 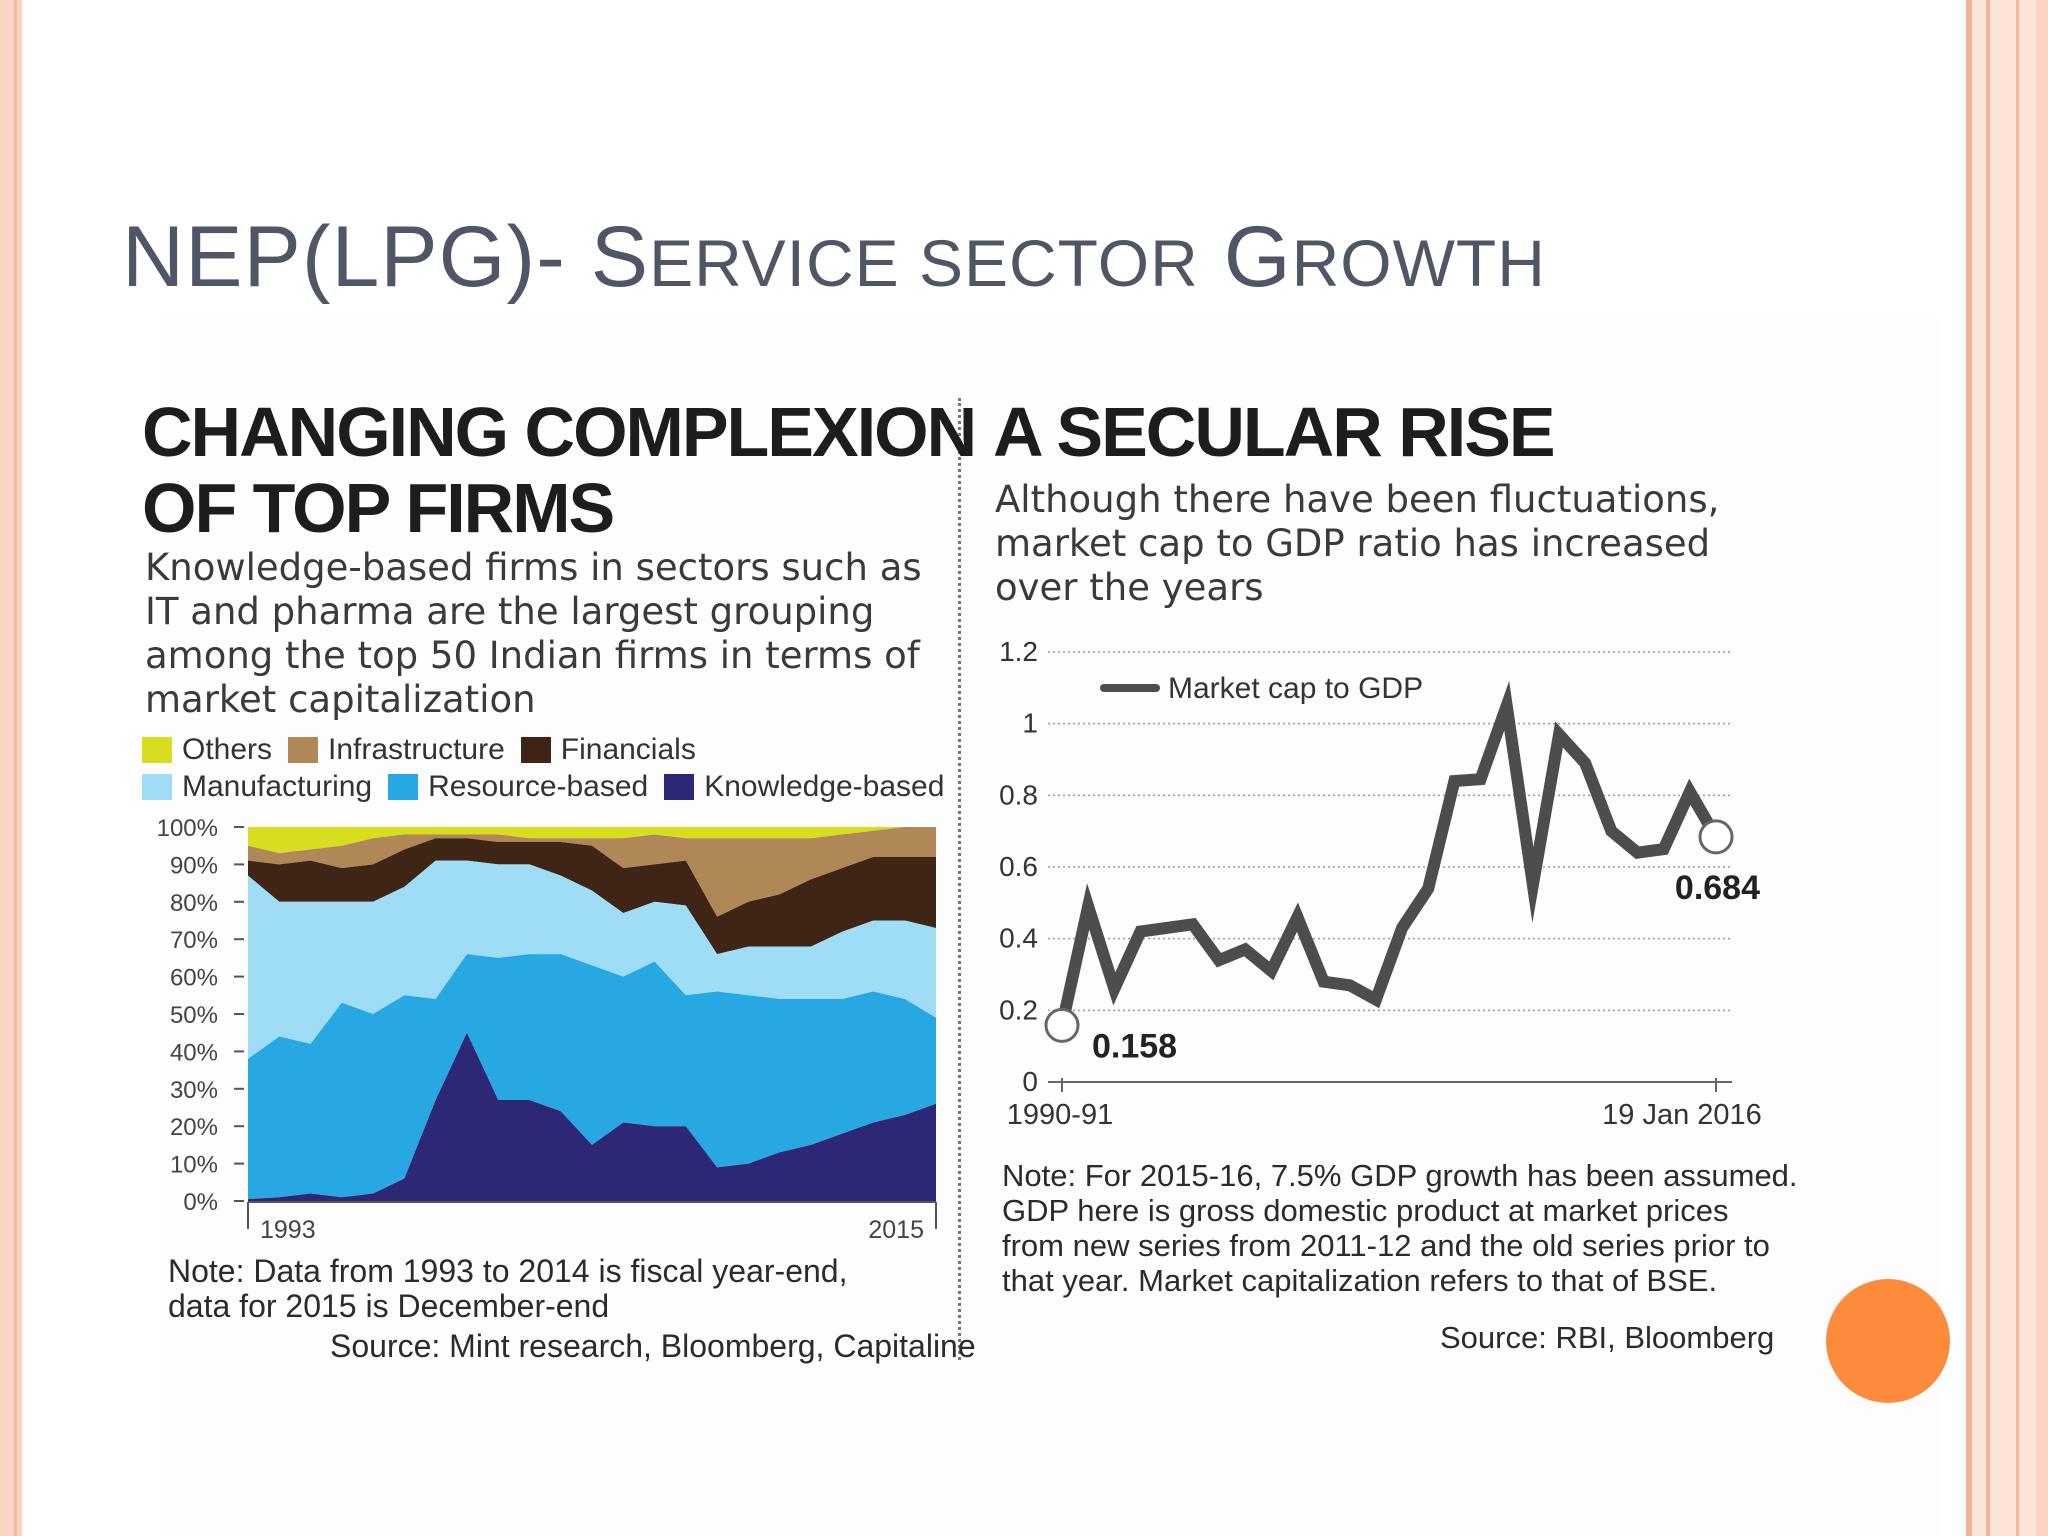 I want to click on end-point-marker, so click(x=1716, y=837).